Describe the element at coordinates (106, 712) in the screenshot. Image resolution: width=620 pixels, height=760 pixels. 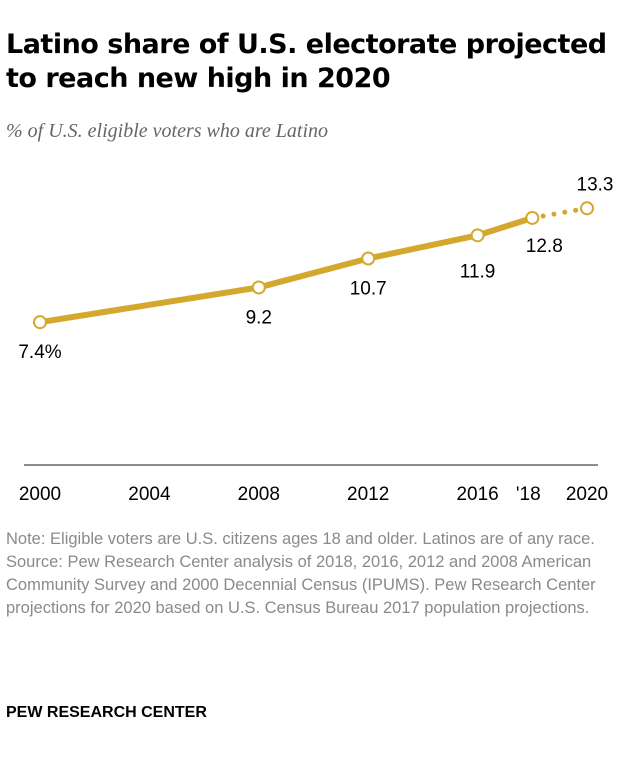
I see `pew-logo: PEW RESEARCH CENTER` at that location.